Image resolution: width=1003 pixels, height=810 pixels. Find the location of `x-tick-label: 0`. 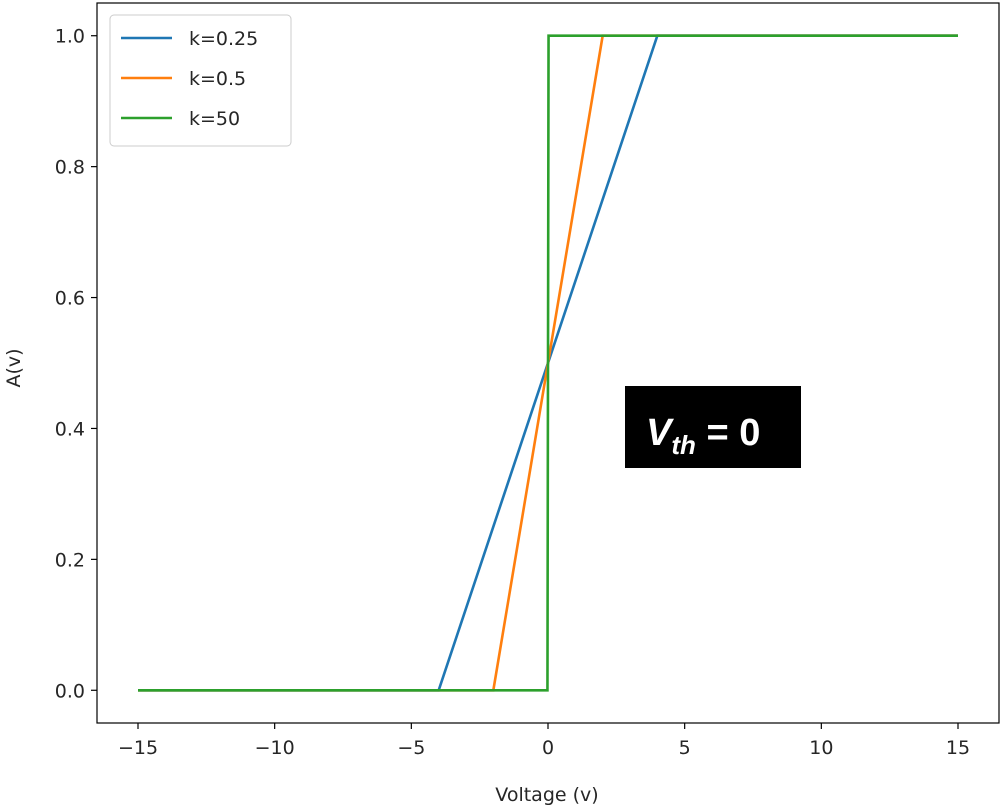

x-tick-label: 0 is located at coordinates (548, 748).